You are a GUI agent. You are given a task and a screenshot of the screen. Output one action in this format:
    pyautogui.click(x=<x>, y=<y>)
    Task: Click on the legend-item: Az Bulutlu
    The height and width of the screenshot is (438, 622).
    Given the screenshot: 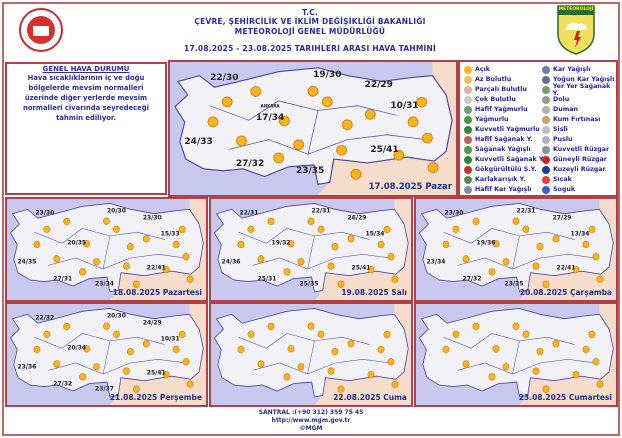 What is the action you would take?
    pyautogui.click(x=487, y=80)
    